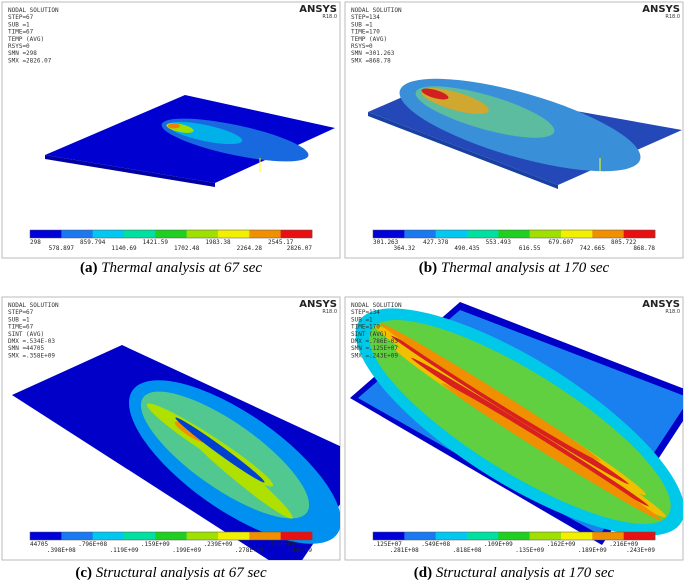 The width and height of the screenshot is (685, 585). Describe the element at coordinates (281, 242) in the screenshot. I see `legend-label: 2545.17` at that location.